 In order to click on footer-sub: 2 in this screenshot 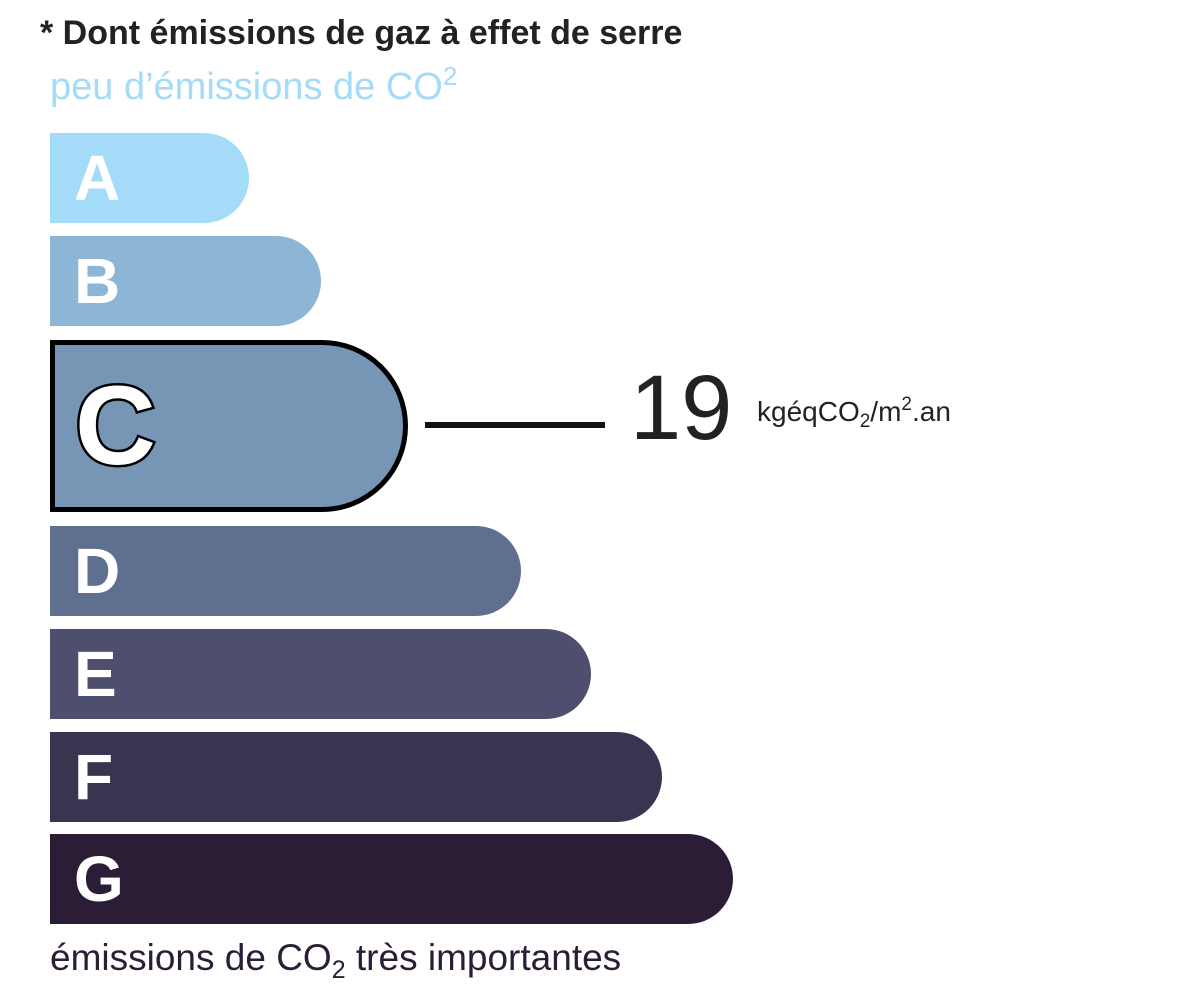, I will do `click(338, 970)`.